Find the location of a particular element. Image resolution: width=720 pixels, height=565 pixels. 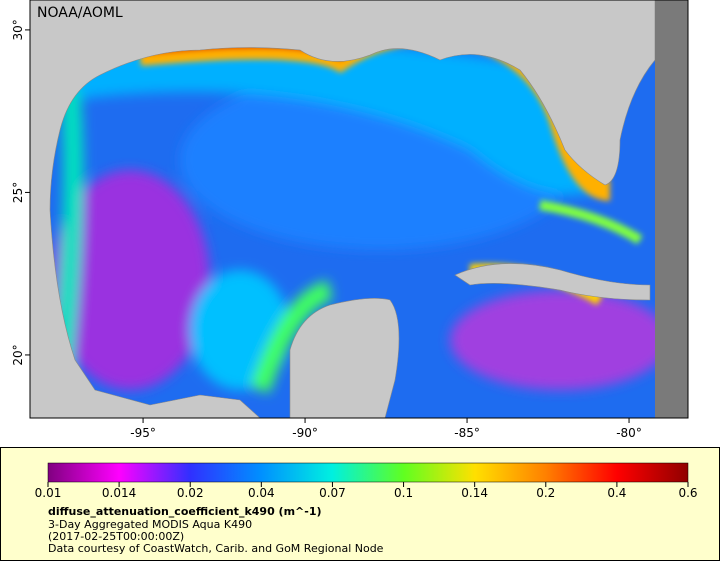

colorbar-tick-label: 0.4 is located at coordinates (616, 493).